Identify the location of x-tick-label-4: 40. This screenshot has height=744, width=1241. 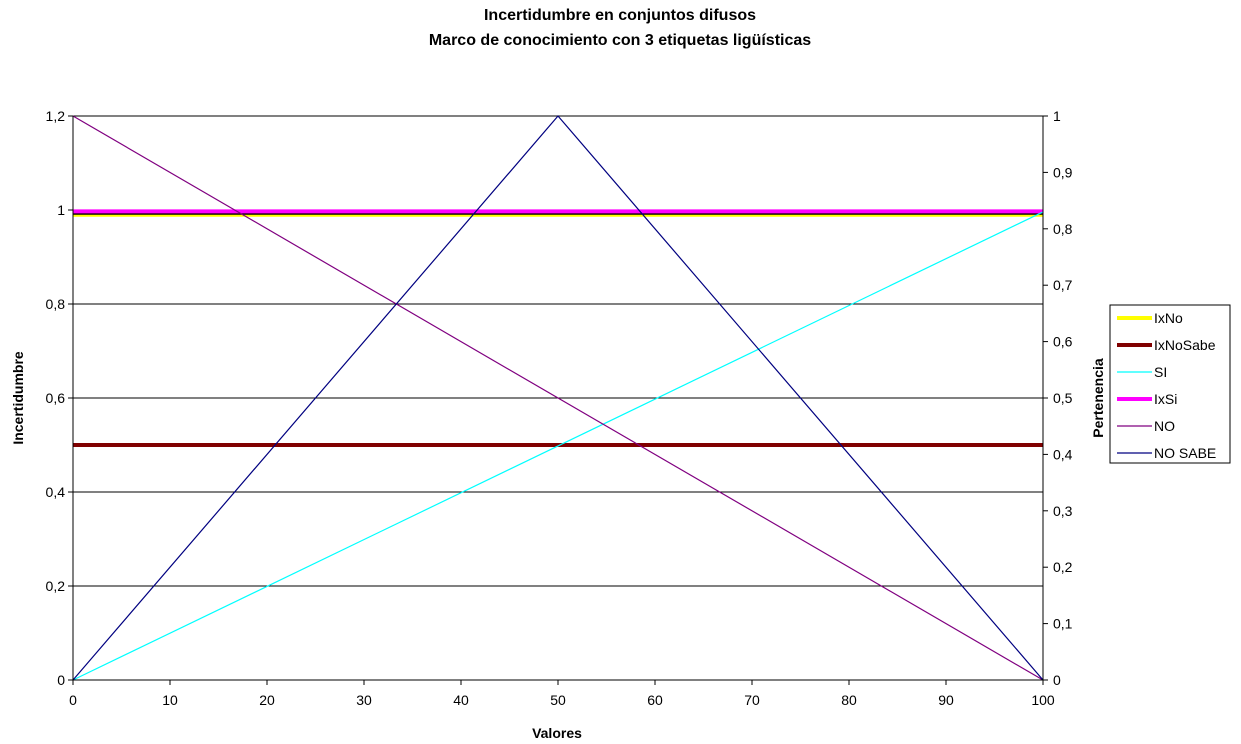
(461, 700).